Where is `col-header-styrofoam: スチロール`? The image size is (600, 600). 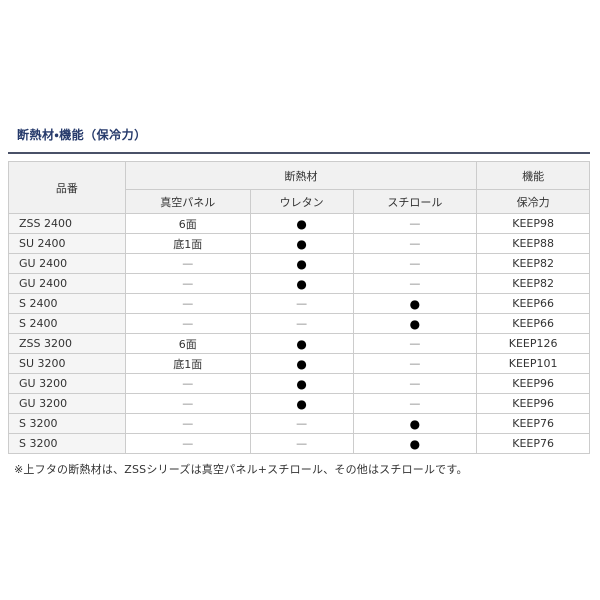
col-header-styrofoam: スチロール is located at coordinates (415, 201).